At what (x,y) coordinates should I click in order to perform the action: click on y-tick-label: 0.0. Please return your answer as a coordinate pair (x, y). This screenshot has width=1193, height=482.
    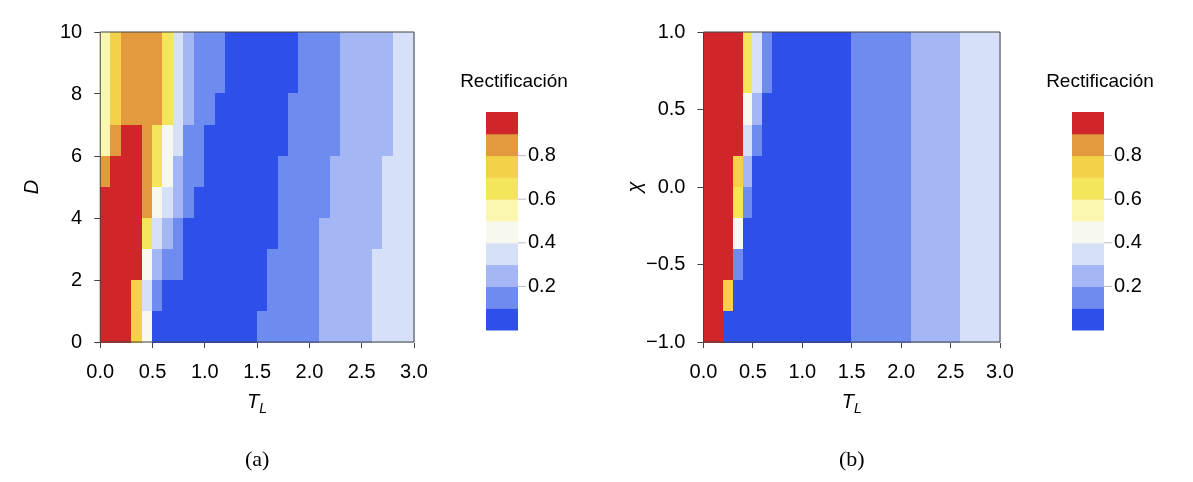
    Looking at the image, I should click on (671, 185).